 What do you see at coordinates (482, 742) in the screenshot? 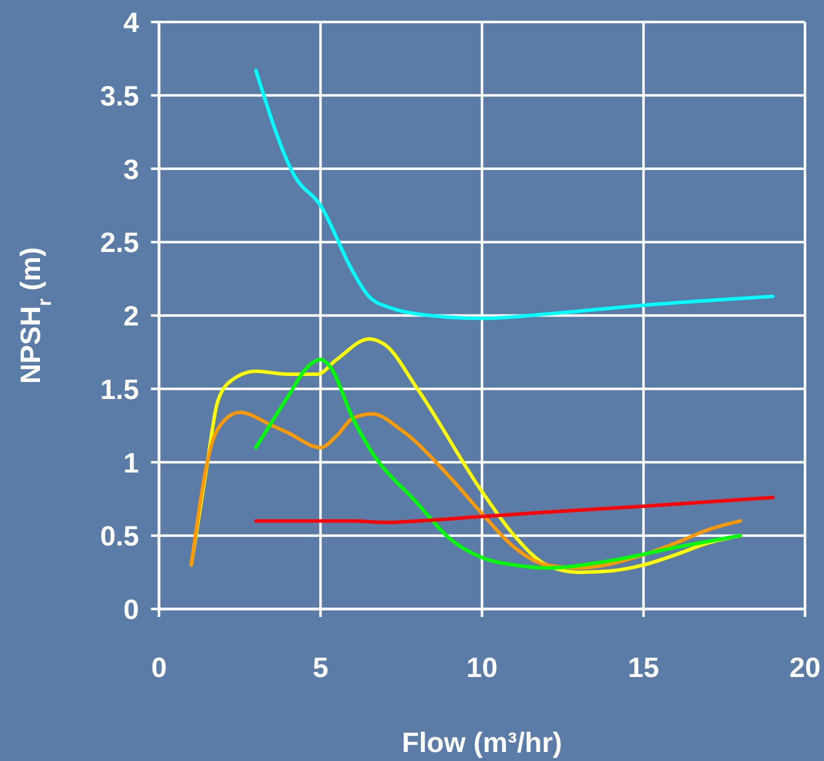
I see `x-axis-title: Flow (m³/hr)` at bounding box center [482, 742].